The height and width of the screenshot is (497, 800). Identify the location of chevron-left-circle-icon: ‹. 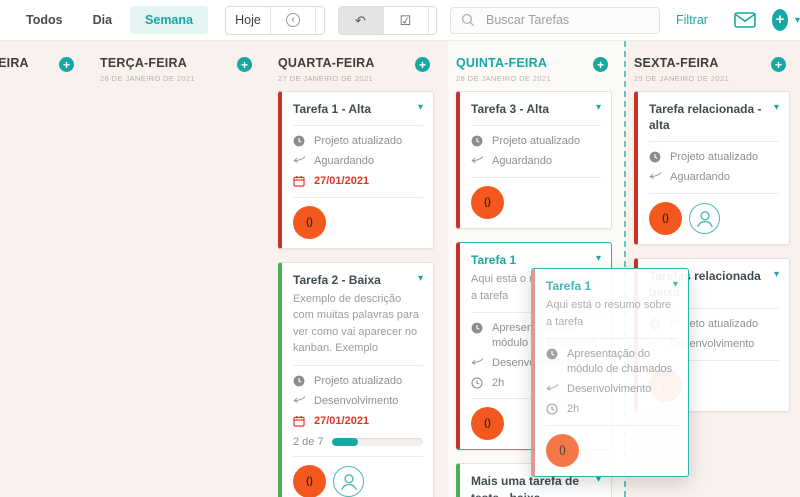
(292, 20).